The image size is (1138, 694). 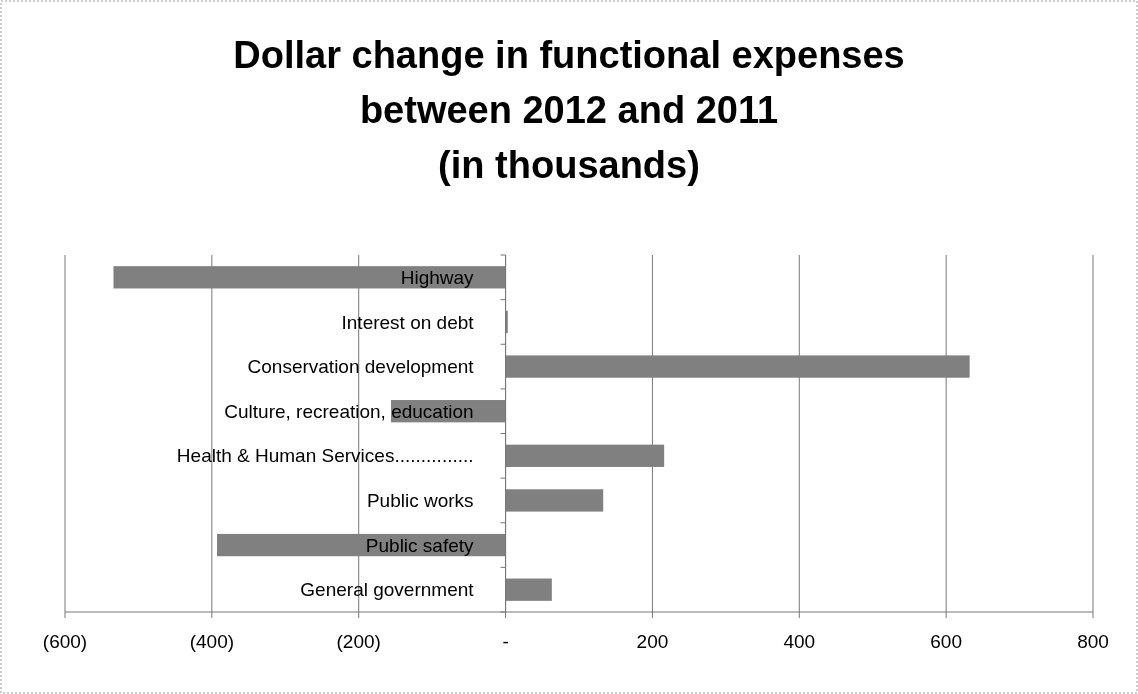 I want to click on x-tick-label: (600), so click(x=65, y=641).